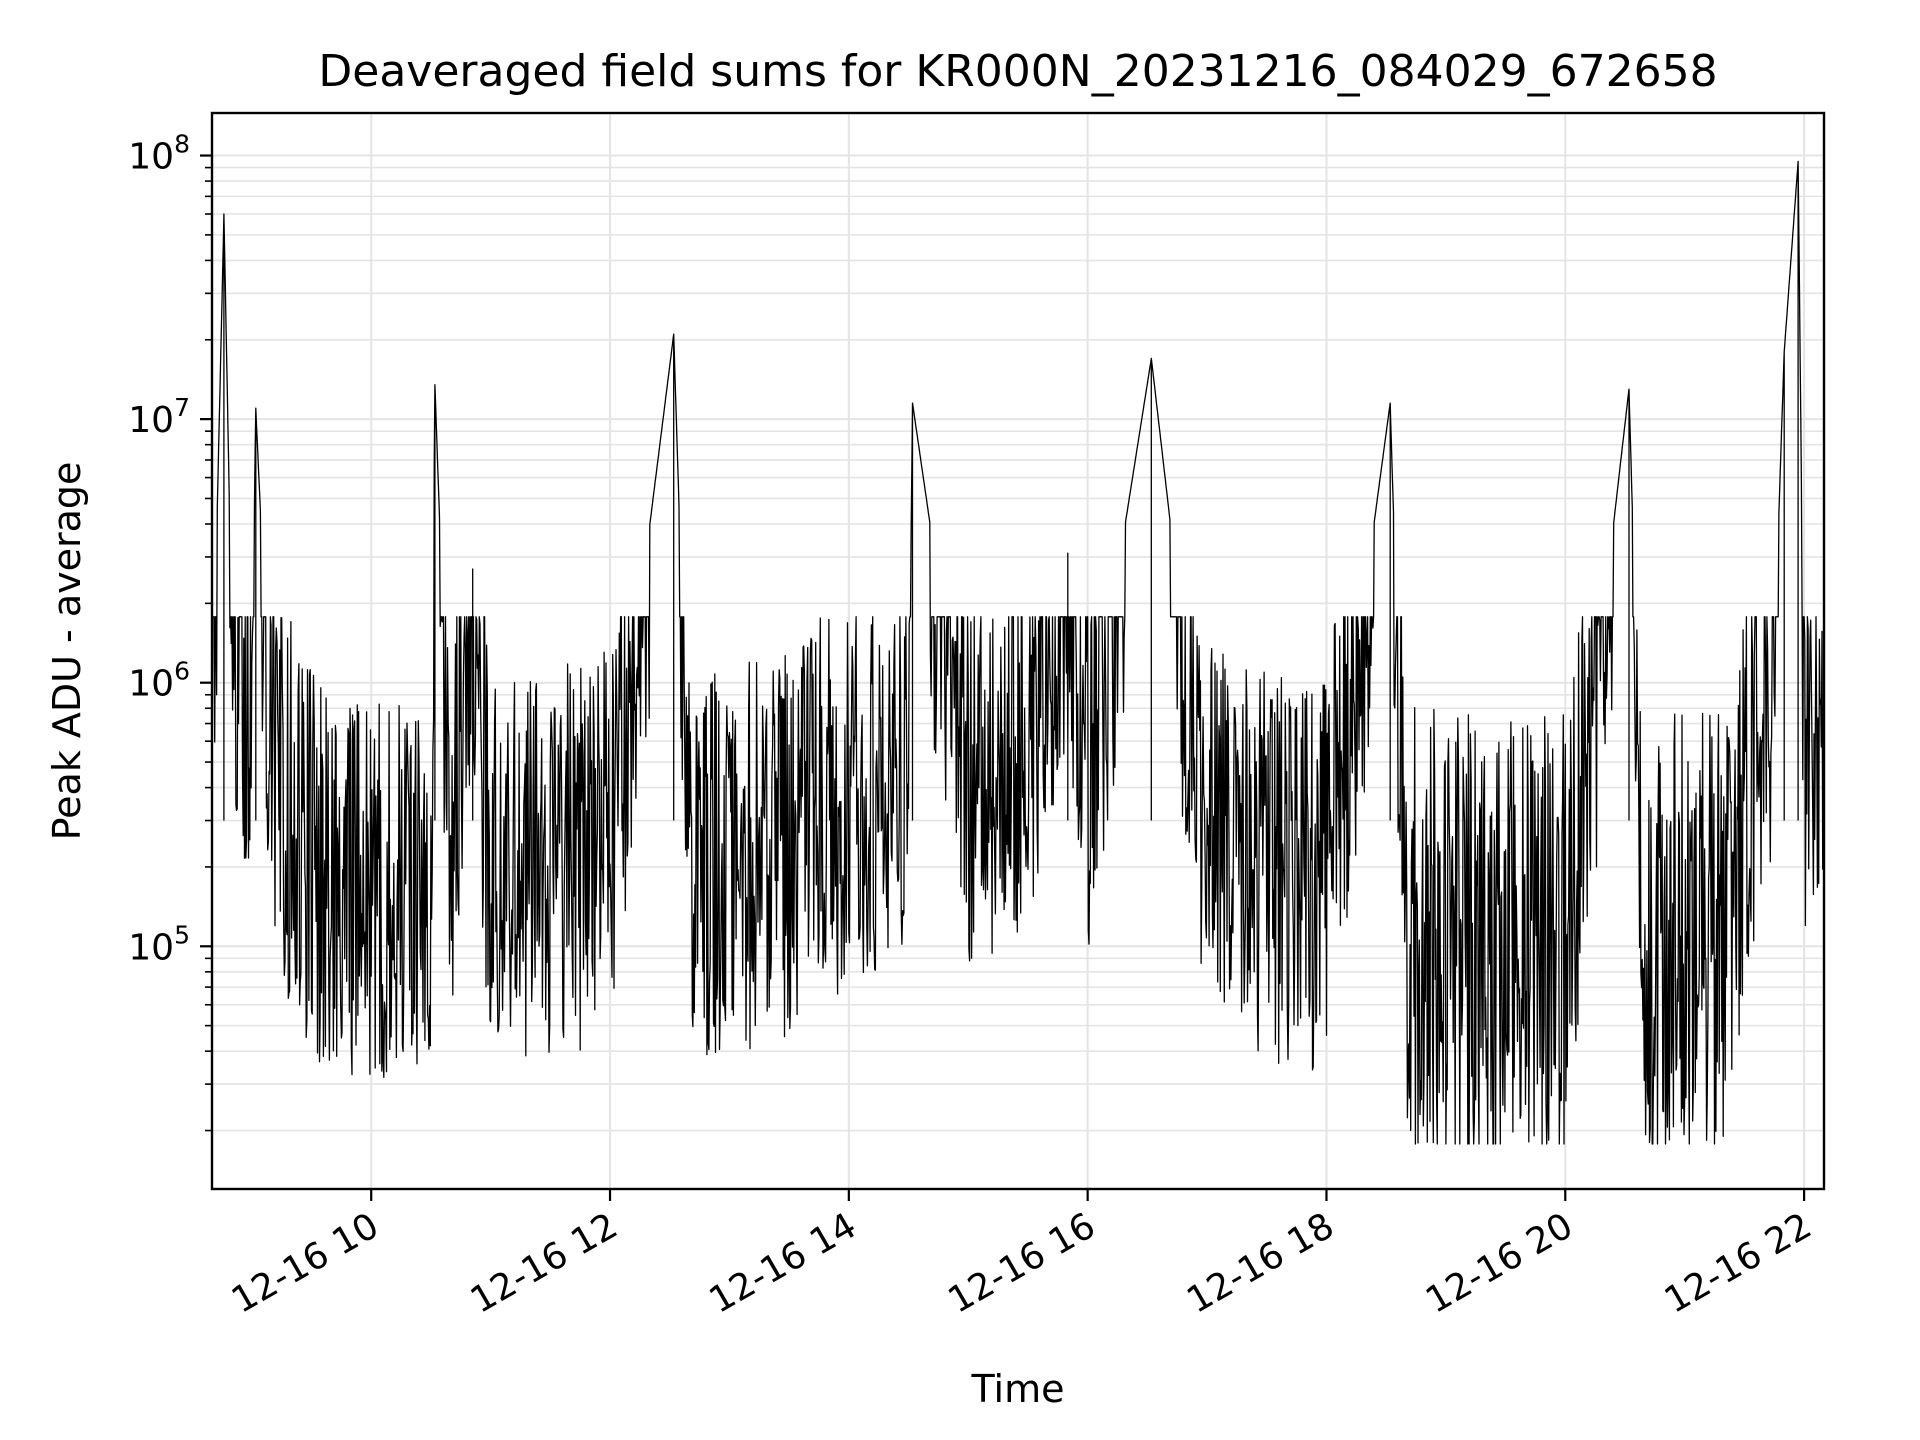 The height and width of the screenshot is (1440, 1920). What do you see at coordinates (67, 651) in the screenshot?
I see `y-axis-label: Peak ADU - average` at bounding box center [67, 651].